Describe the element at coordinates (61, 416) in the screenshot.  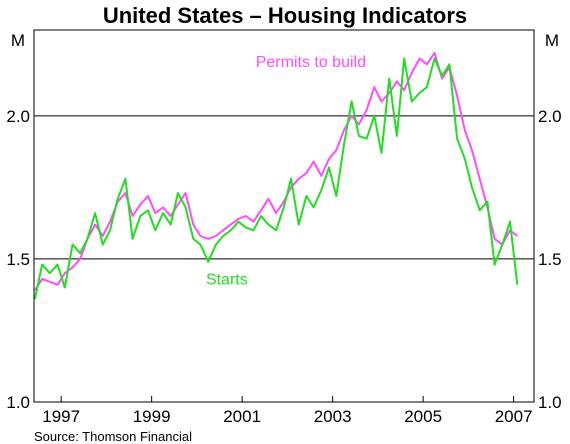
I see `x-tick-label: 1997` at that location.